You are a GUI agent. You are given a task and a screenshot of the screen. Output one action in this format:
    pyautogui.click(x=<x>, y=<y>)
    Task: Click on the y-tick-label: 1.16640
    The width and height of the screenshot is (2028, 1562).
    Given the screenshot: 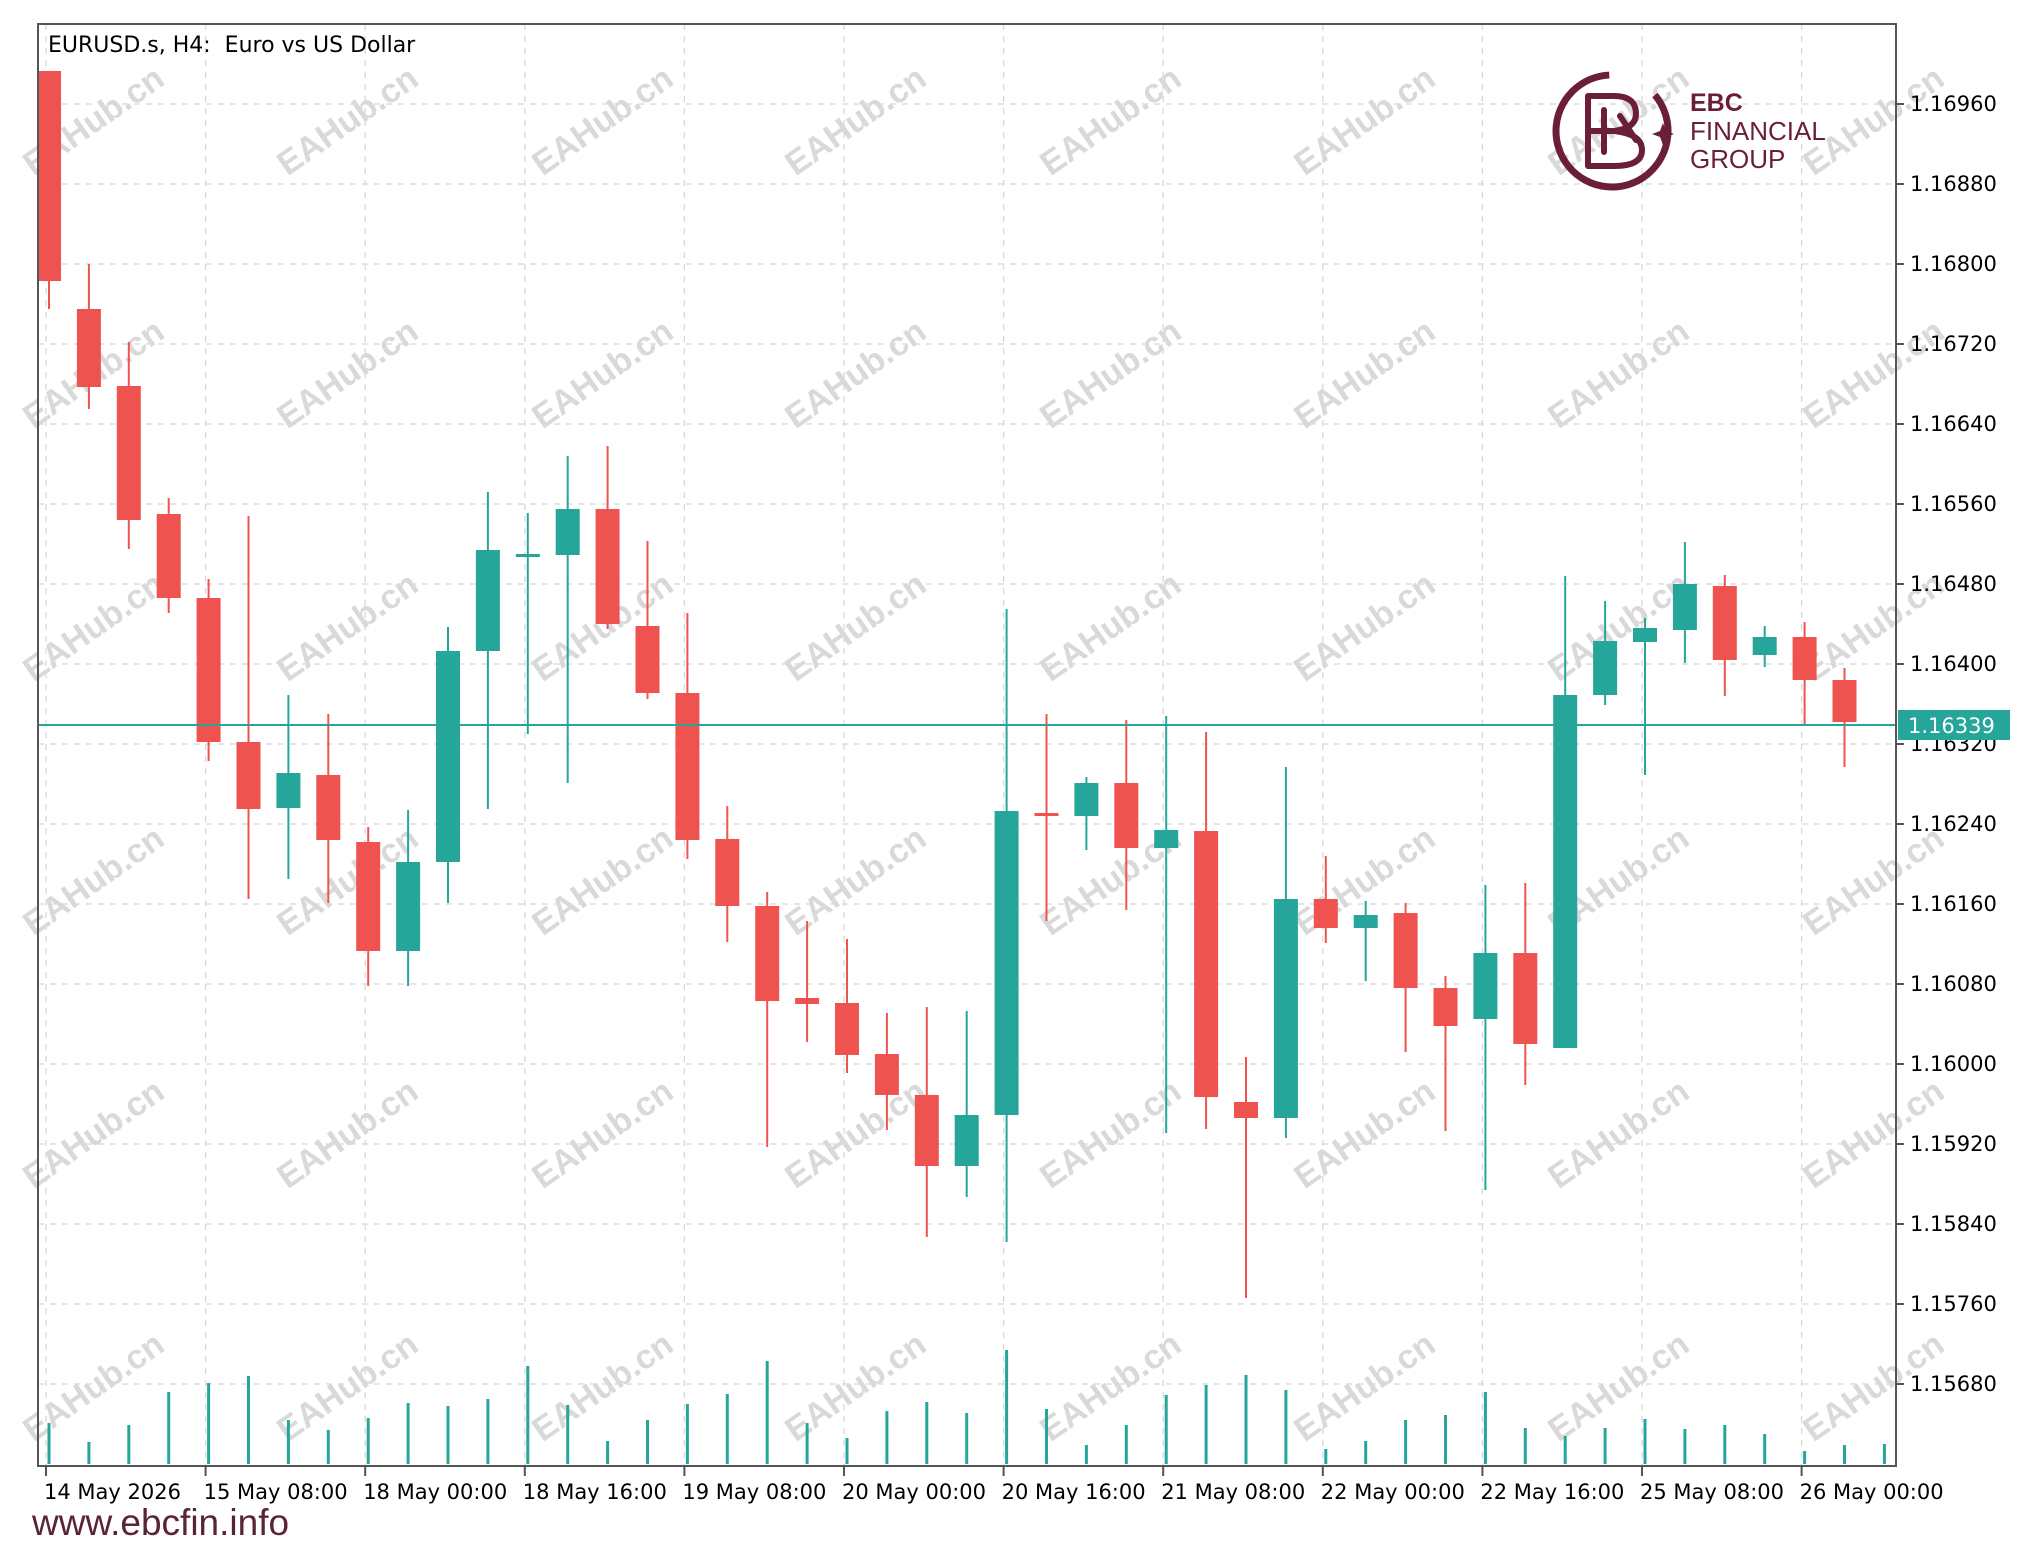 What is the action you would take?
    pyautogui.click(x=1953, y=424)
    